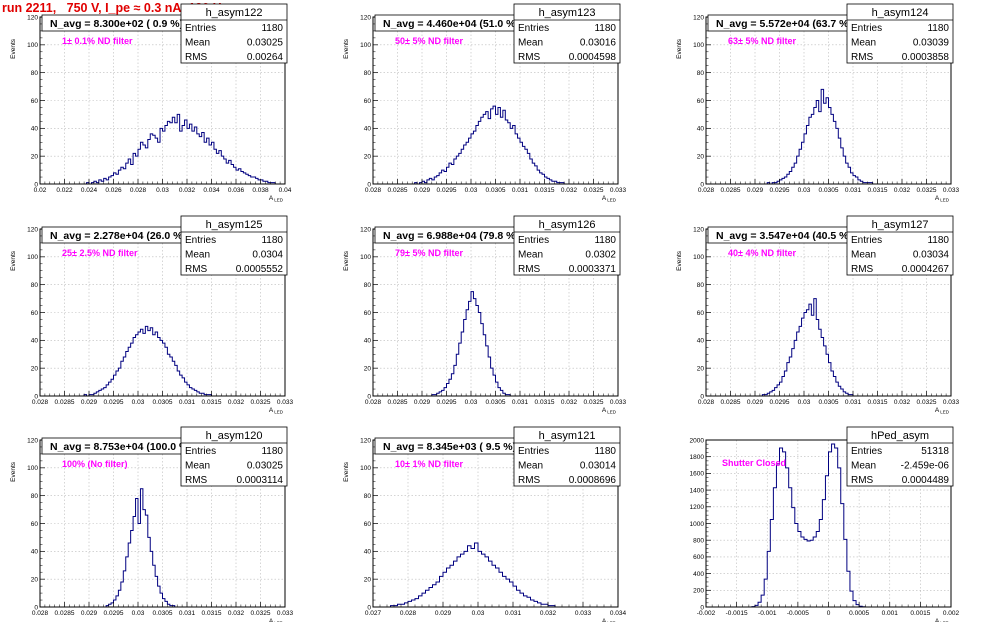 The height and width of the screenshot is (622, 996). What do you see at coordinates (697, 524) in the screenshot?
I see `y-tick-label: 1000` at bounding box center [697, 524].